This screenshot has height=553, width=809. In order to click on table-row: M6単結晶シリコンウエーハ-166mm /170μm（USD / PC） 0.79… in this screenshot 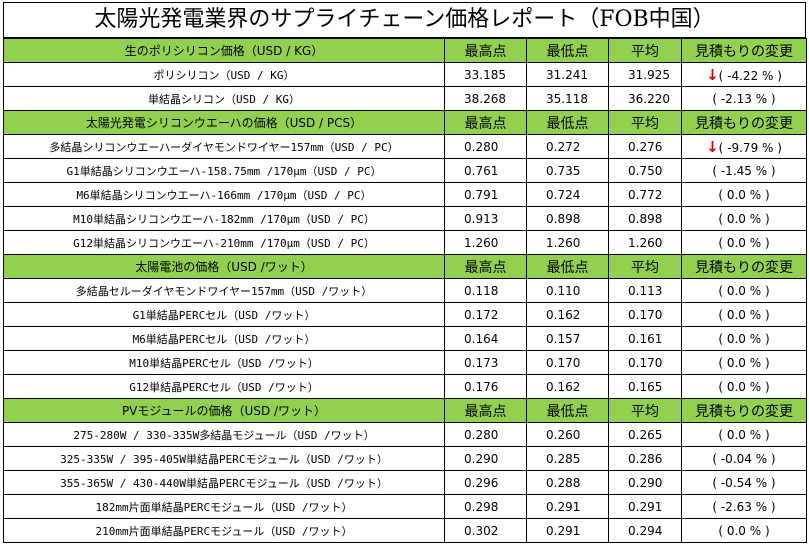, I will do `click(405, 194)`.